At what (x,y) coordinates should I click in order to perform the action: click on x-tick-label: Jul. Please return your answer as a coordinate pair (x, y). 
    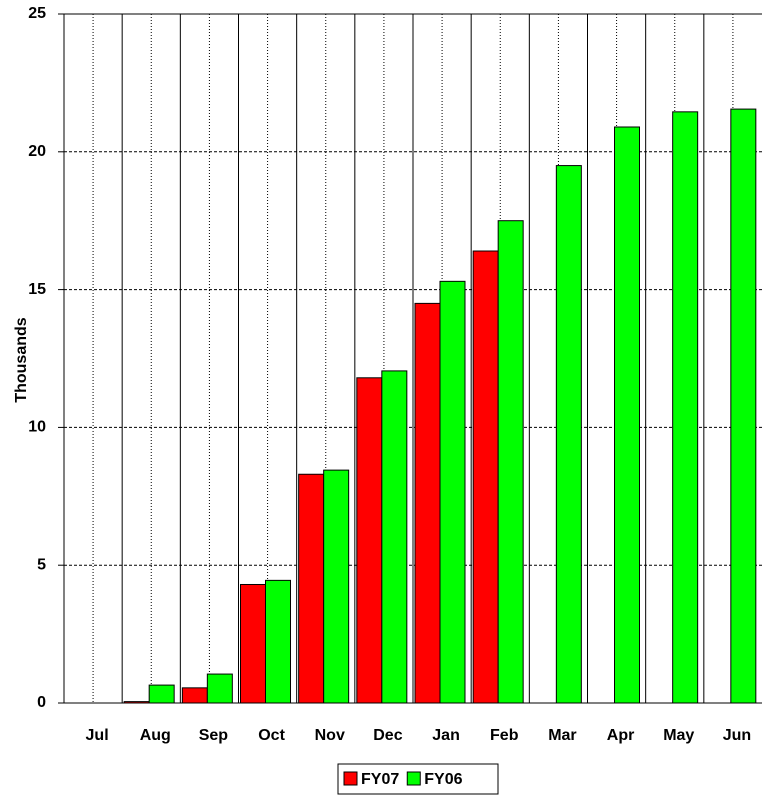
    Looking at the image, I should click on (97, 735).